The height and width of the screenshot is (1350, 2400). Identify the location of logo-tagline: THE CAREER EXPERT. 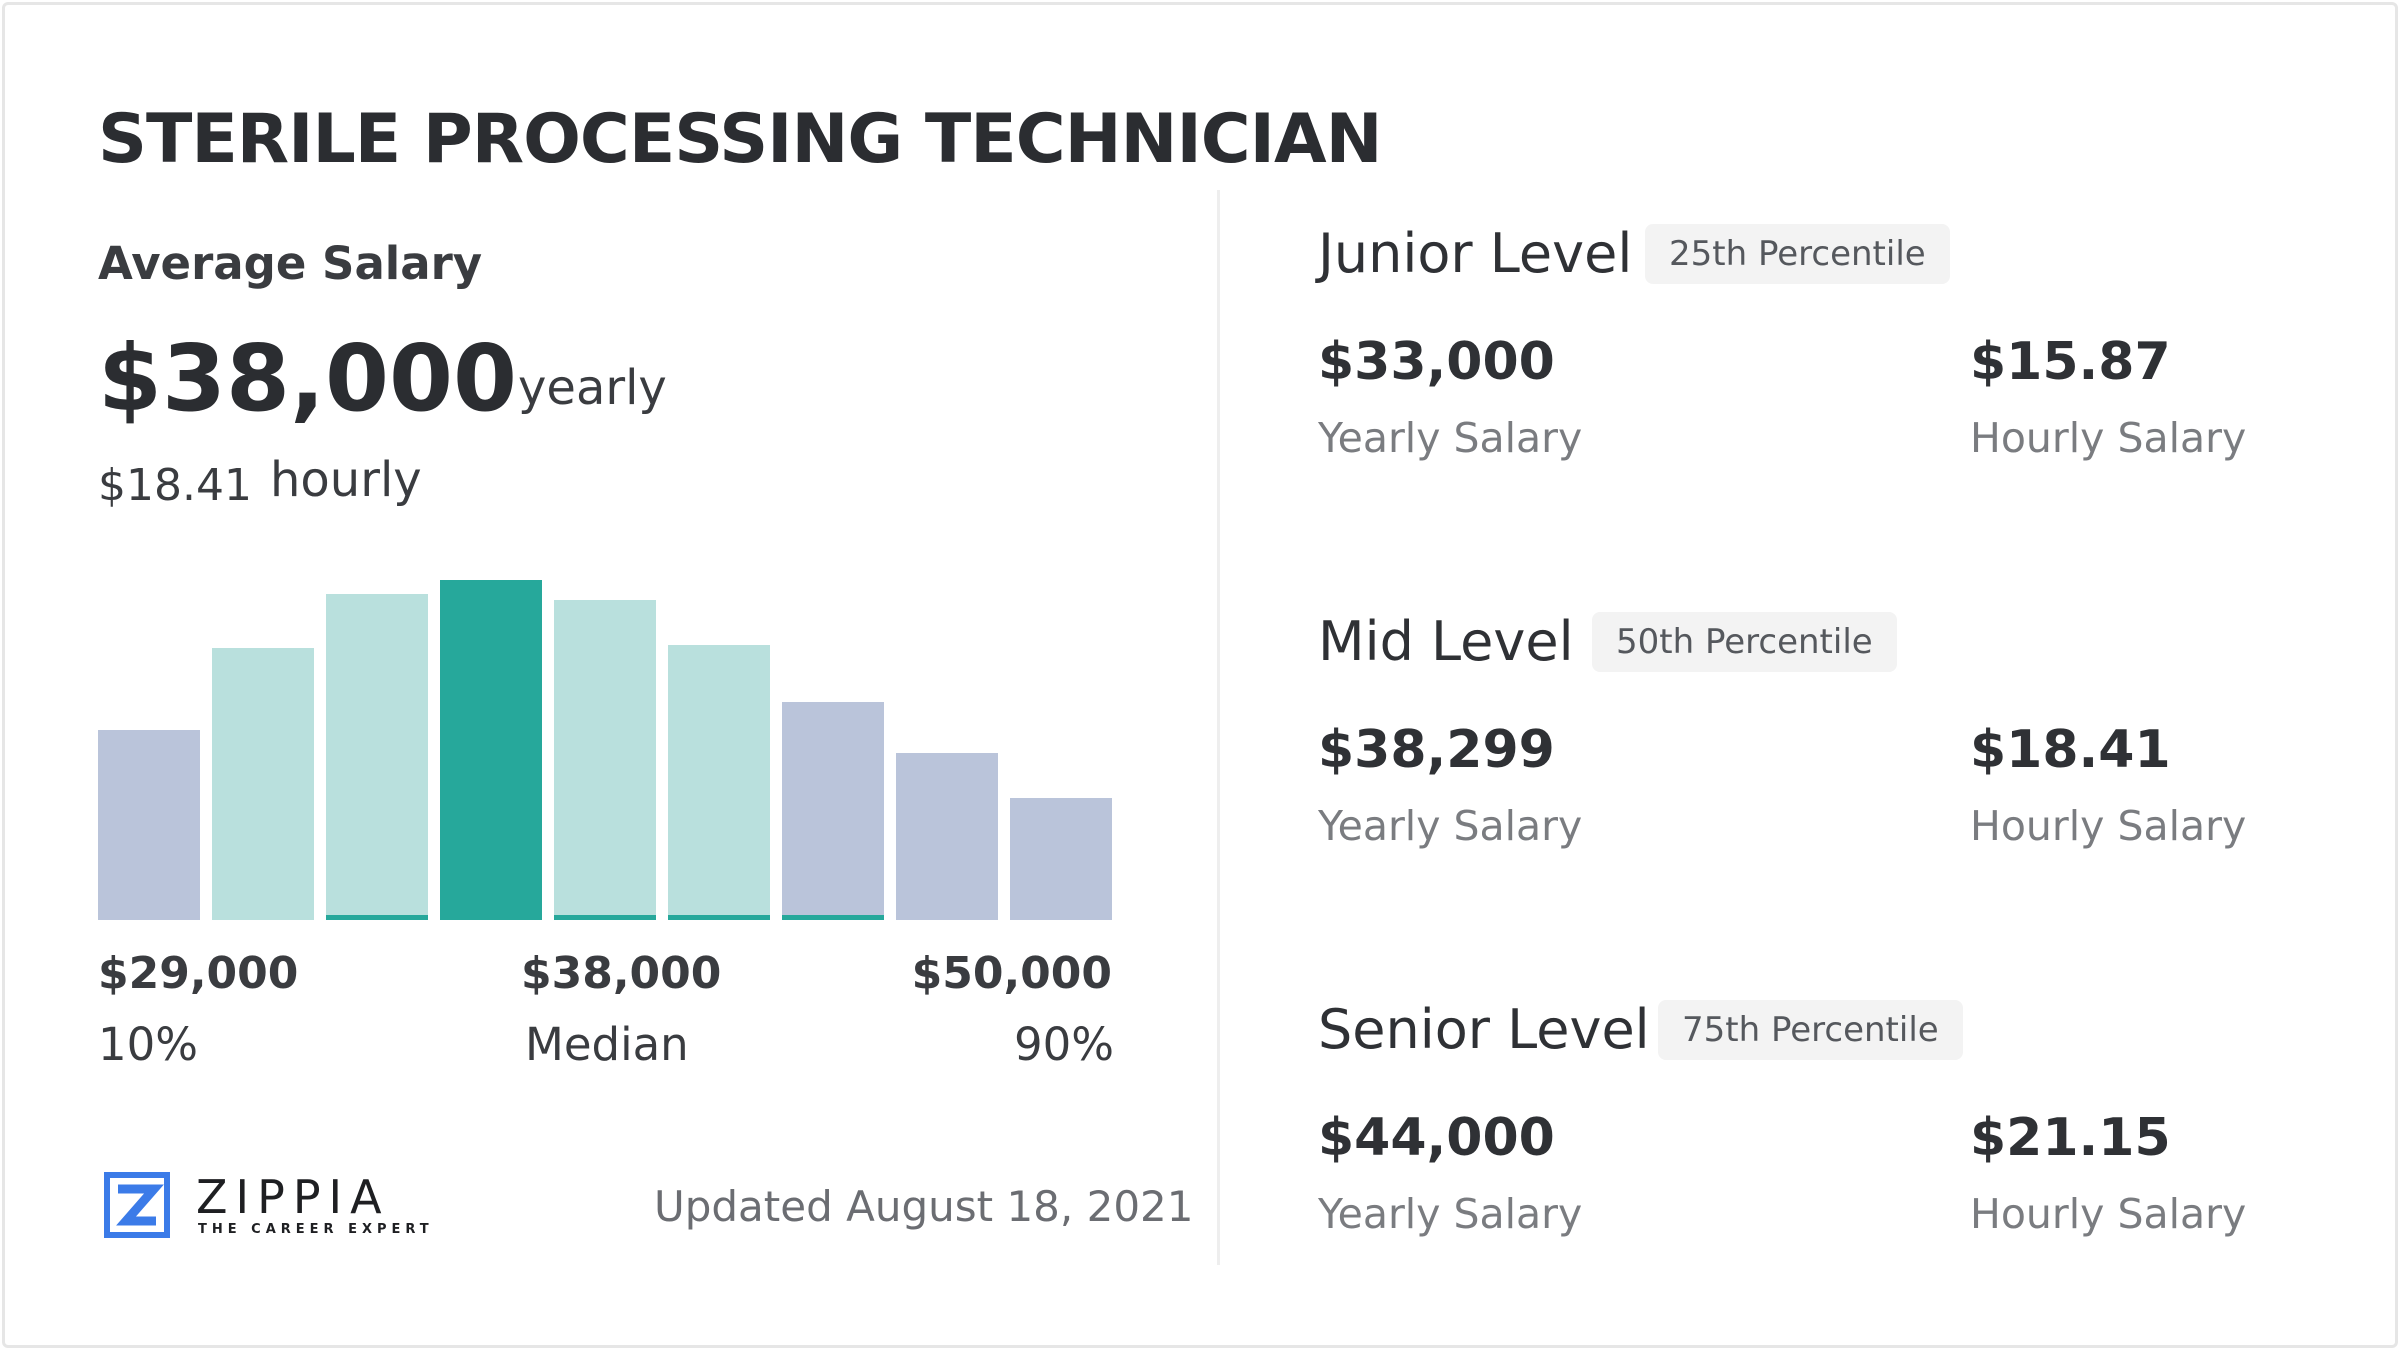
(316, 1229).